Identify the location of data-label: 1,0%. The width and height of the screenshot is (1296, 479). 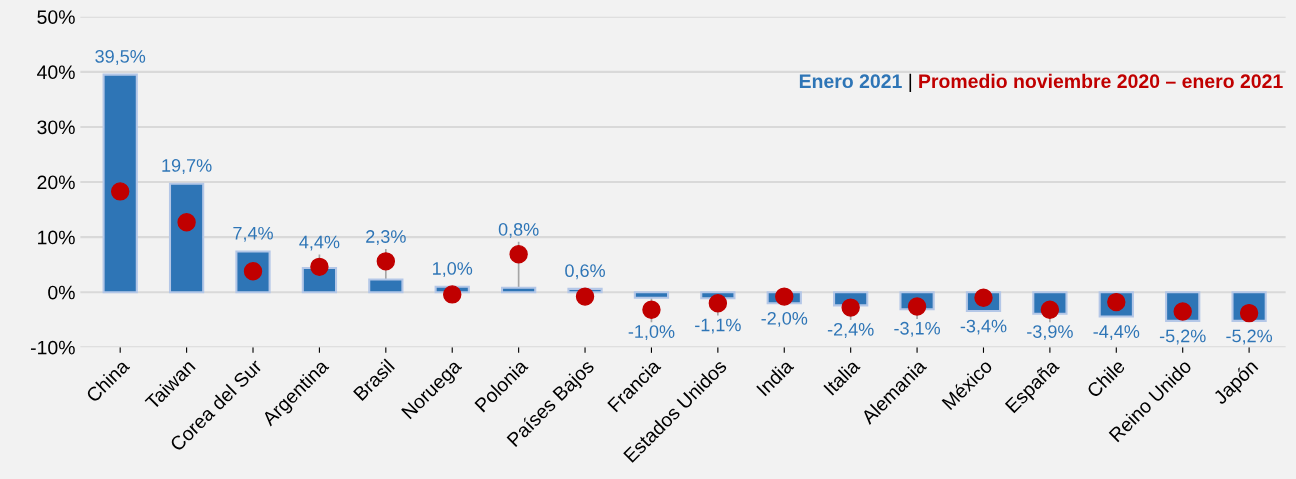
(453, 269).